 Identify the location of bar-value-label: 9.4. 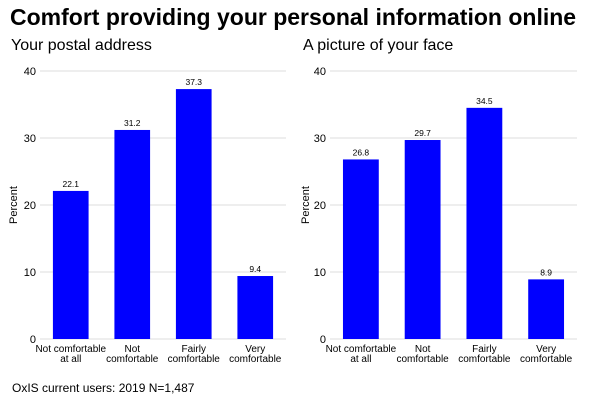
(255, 269).